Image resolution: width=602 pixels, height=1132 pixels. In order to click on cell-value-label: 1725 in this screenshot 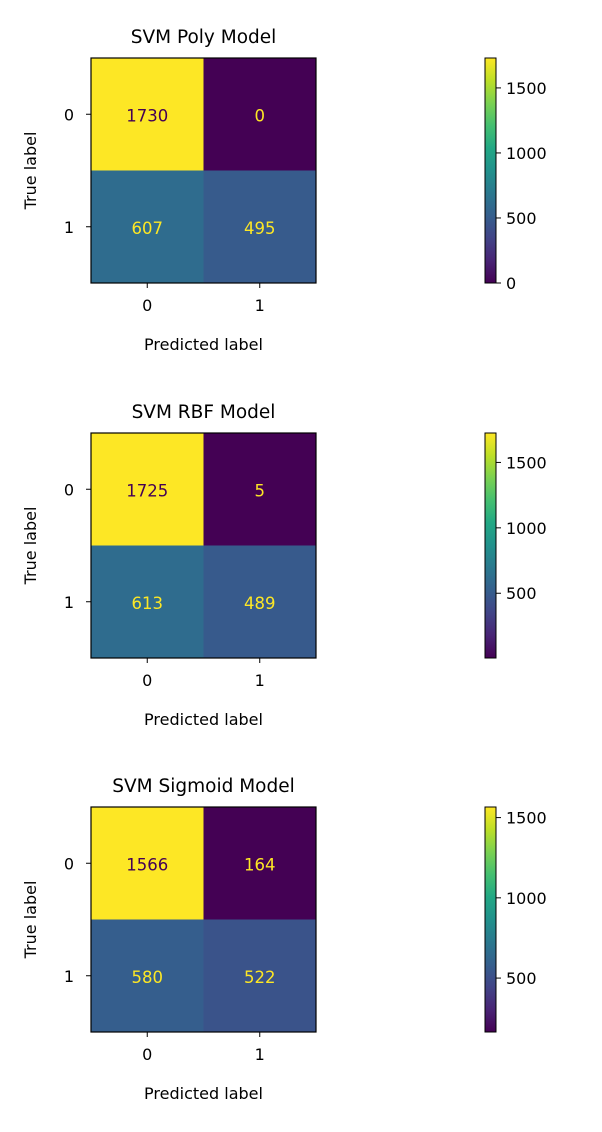, I will do `click(147, 490)`.